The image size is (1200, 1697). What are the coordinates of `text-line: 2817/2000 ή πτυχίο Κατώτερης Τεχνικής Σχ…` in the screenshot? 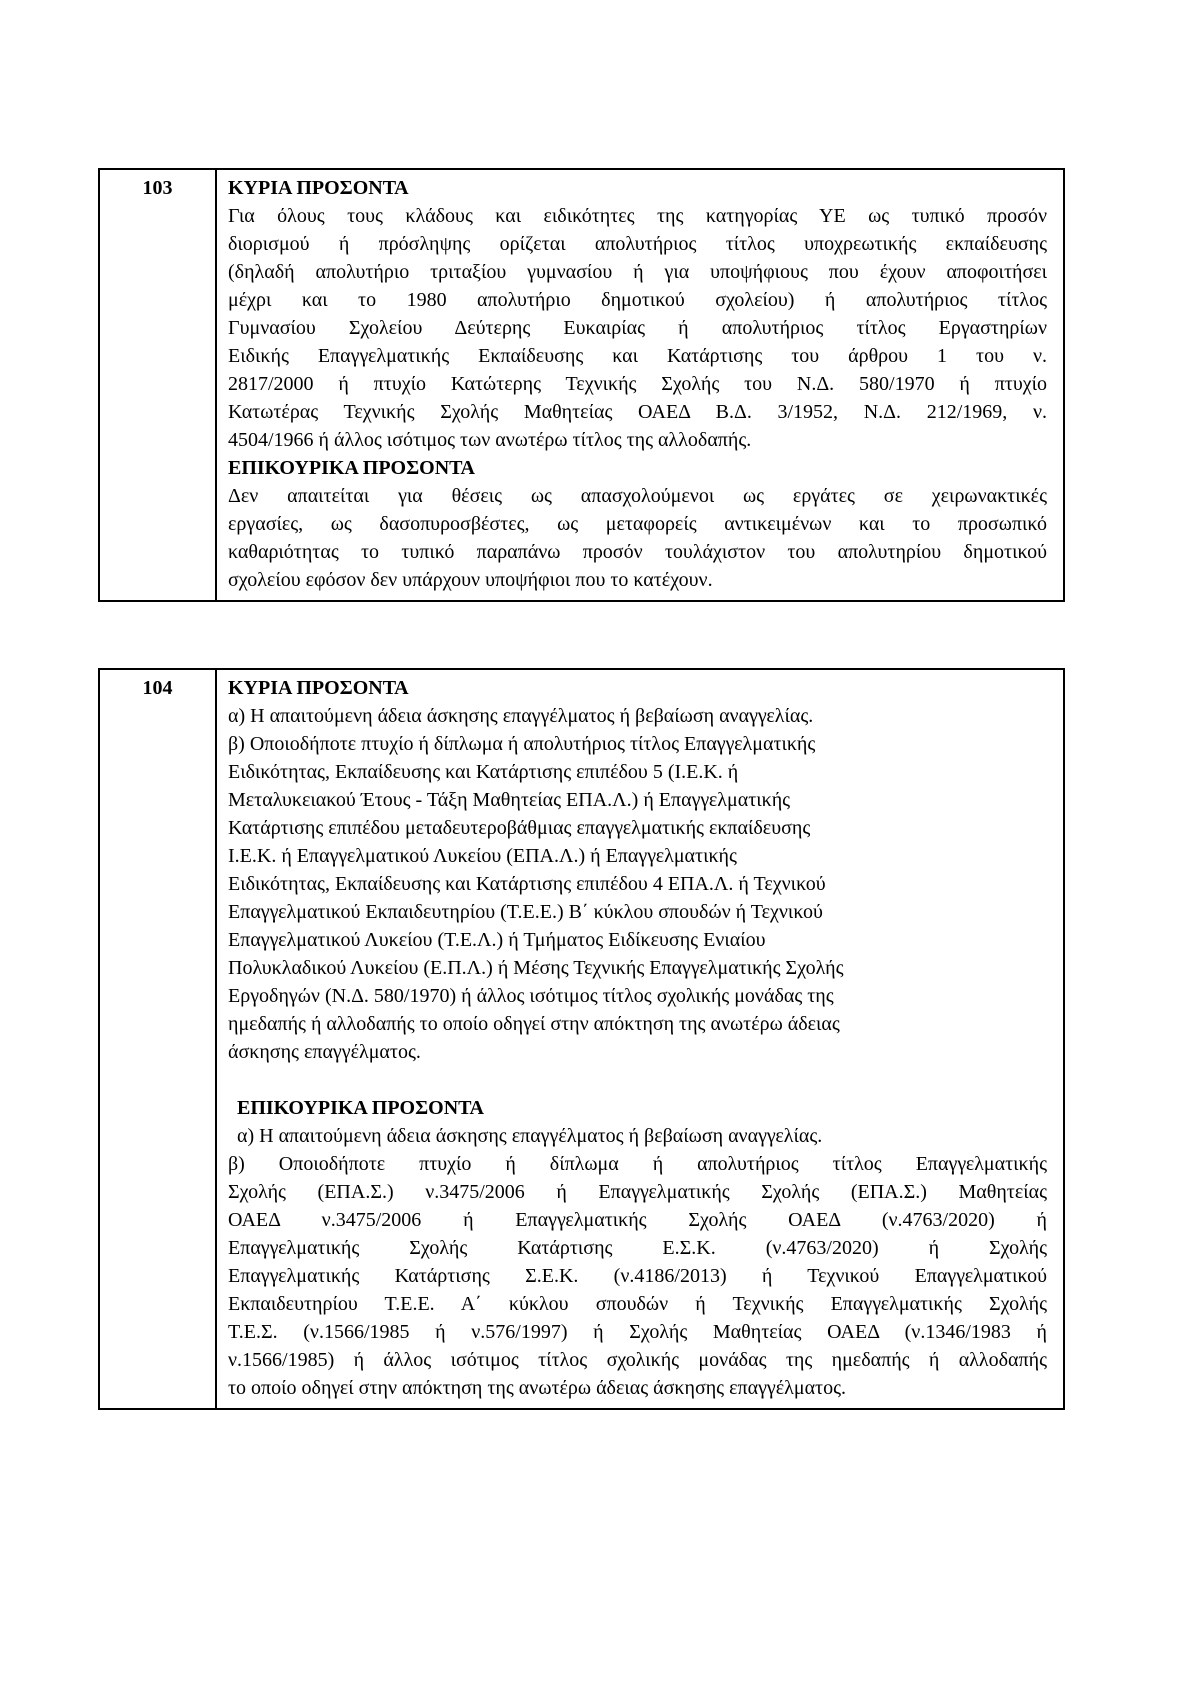 It's located at (637, 384).